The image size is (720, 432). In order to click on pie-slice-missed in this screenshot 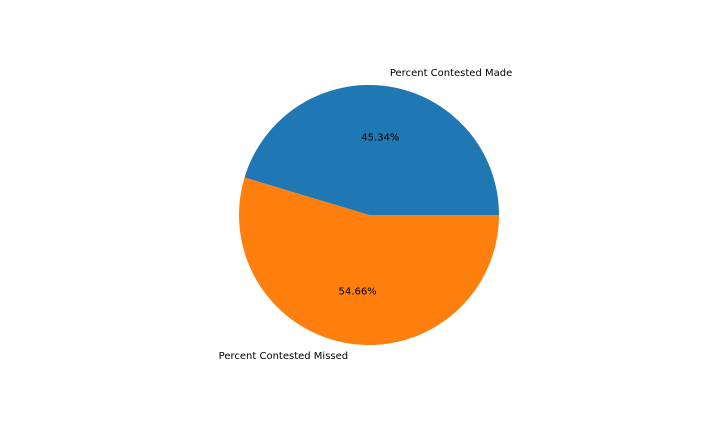, I will do `click(369, 261)`.